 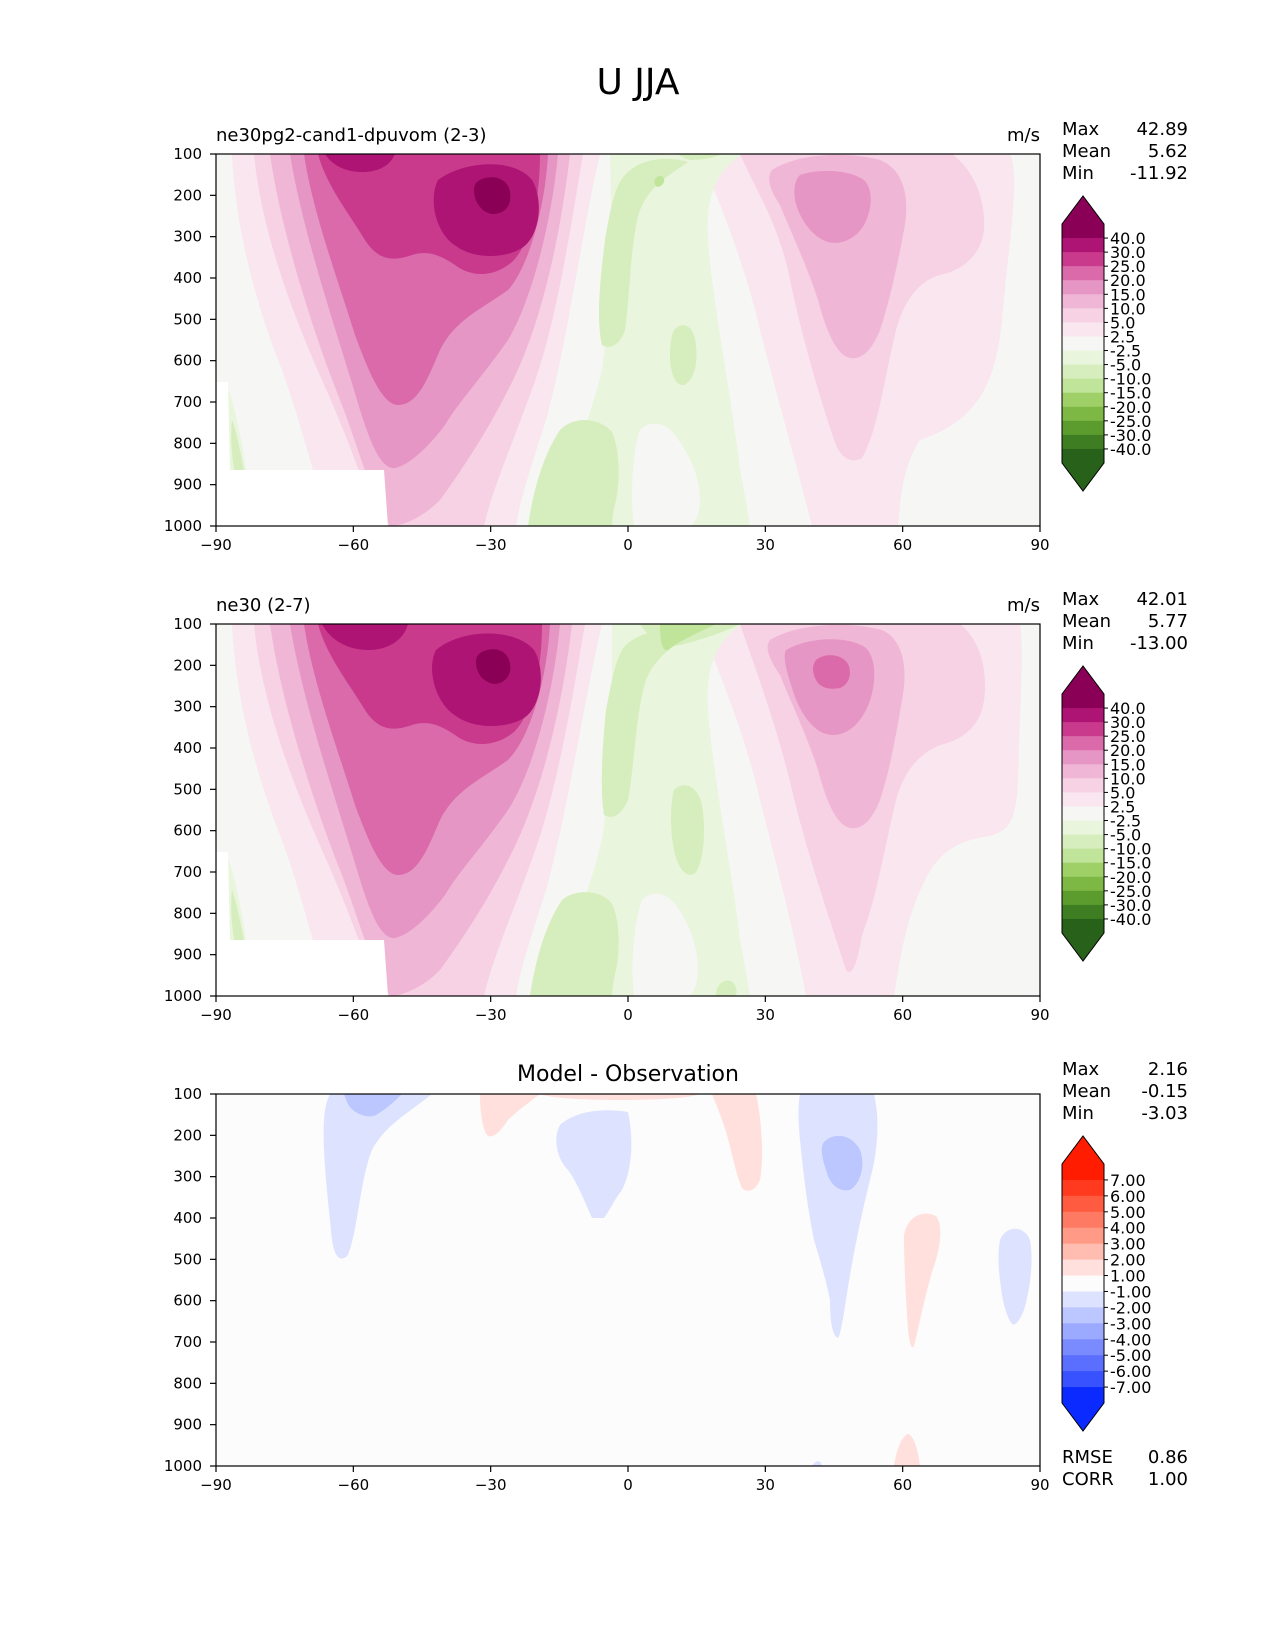 I want to click on colorbar-tick-label: 1.00, so click(x=1128, y=1276).